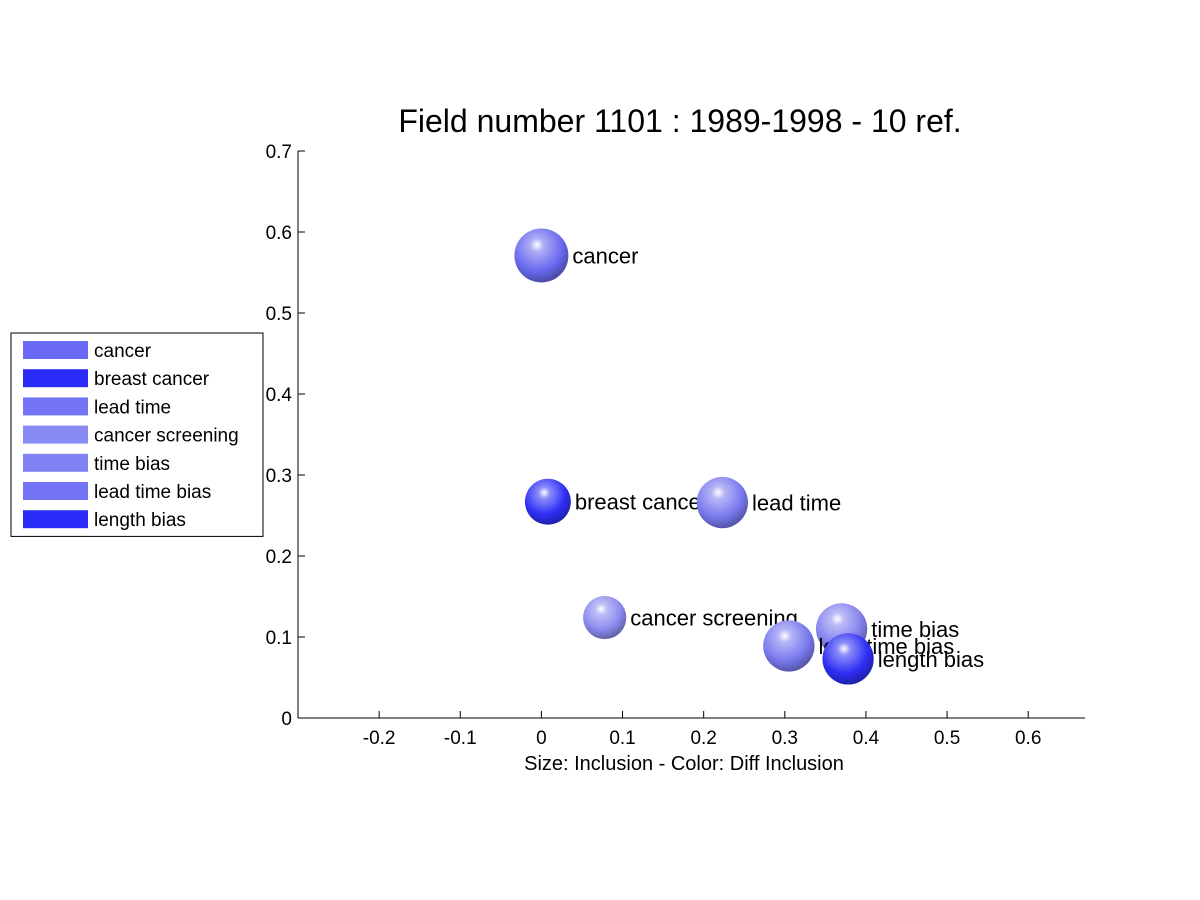 The height and width of the screenshot is (900, 1200). Describe the element at coordinates (622, 738) in the screenshot. I see `x-tick-label: 0.1` at that location.